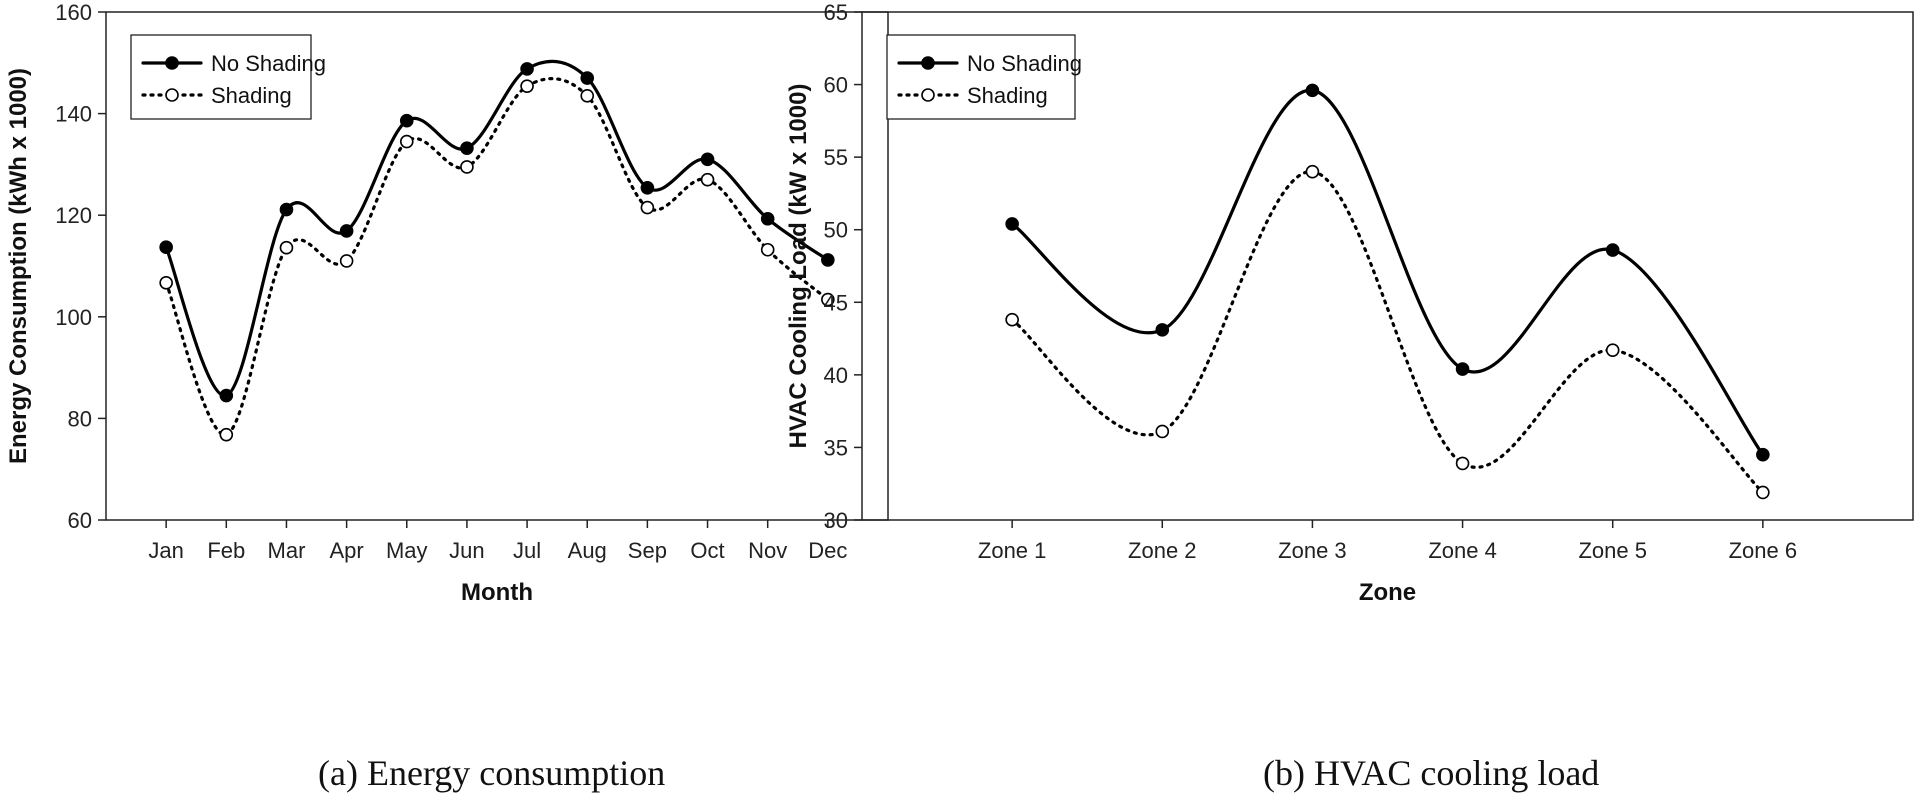 The image size is (1930, 803). Describe the element at coordinates (73, 317) in the screenshot. I see `y-tick-label: 100` at that location.